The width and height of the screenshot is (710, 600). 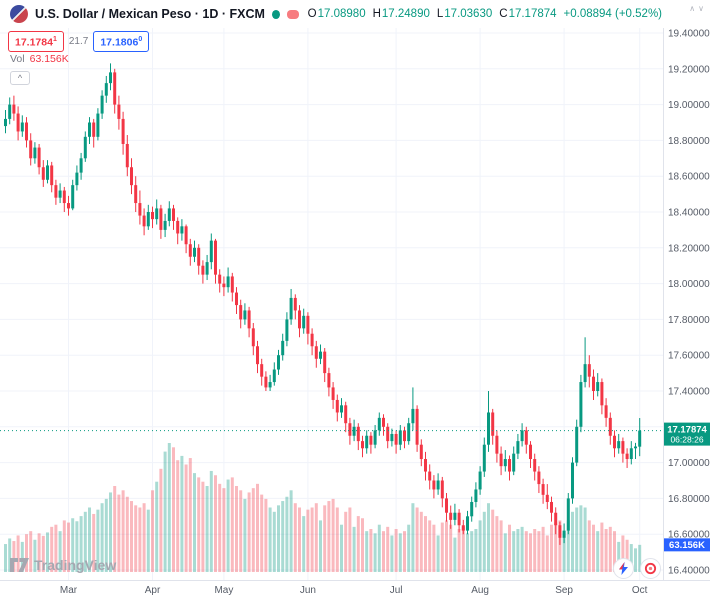 I want to click on symbol-title: U.S. Dollar / Mexican Peso · 1D · FXCM, so click(x=150, y=14).